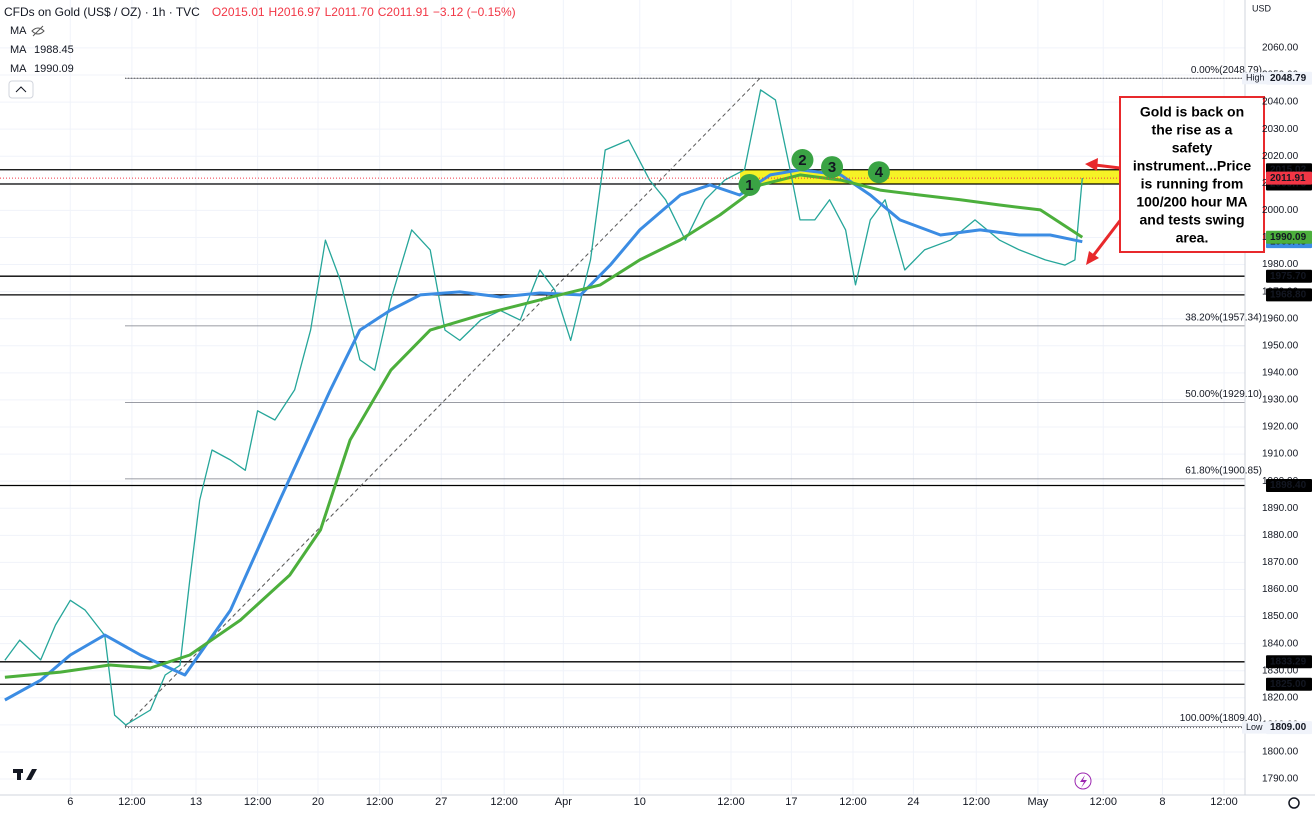  Describe the element at coordinates (42, 59) in the screenshot. I see `legend: MA 1988.45 MA 1990.09` at that location.